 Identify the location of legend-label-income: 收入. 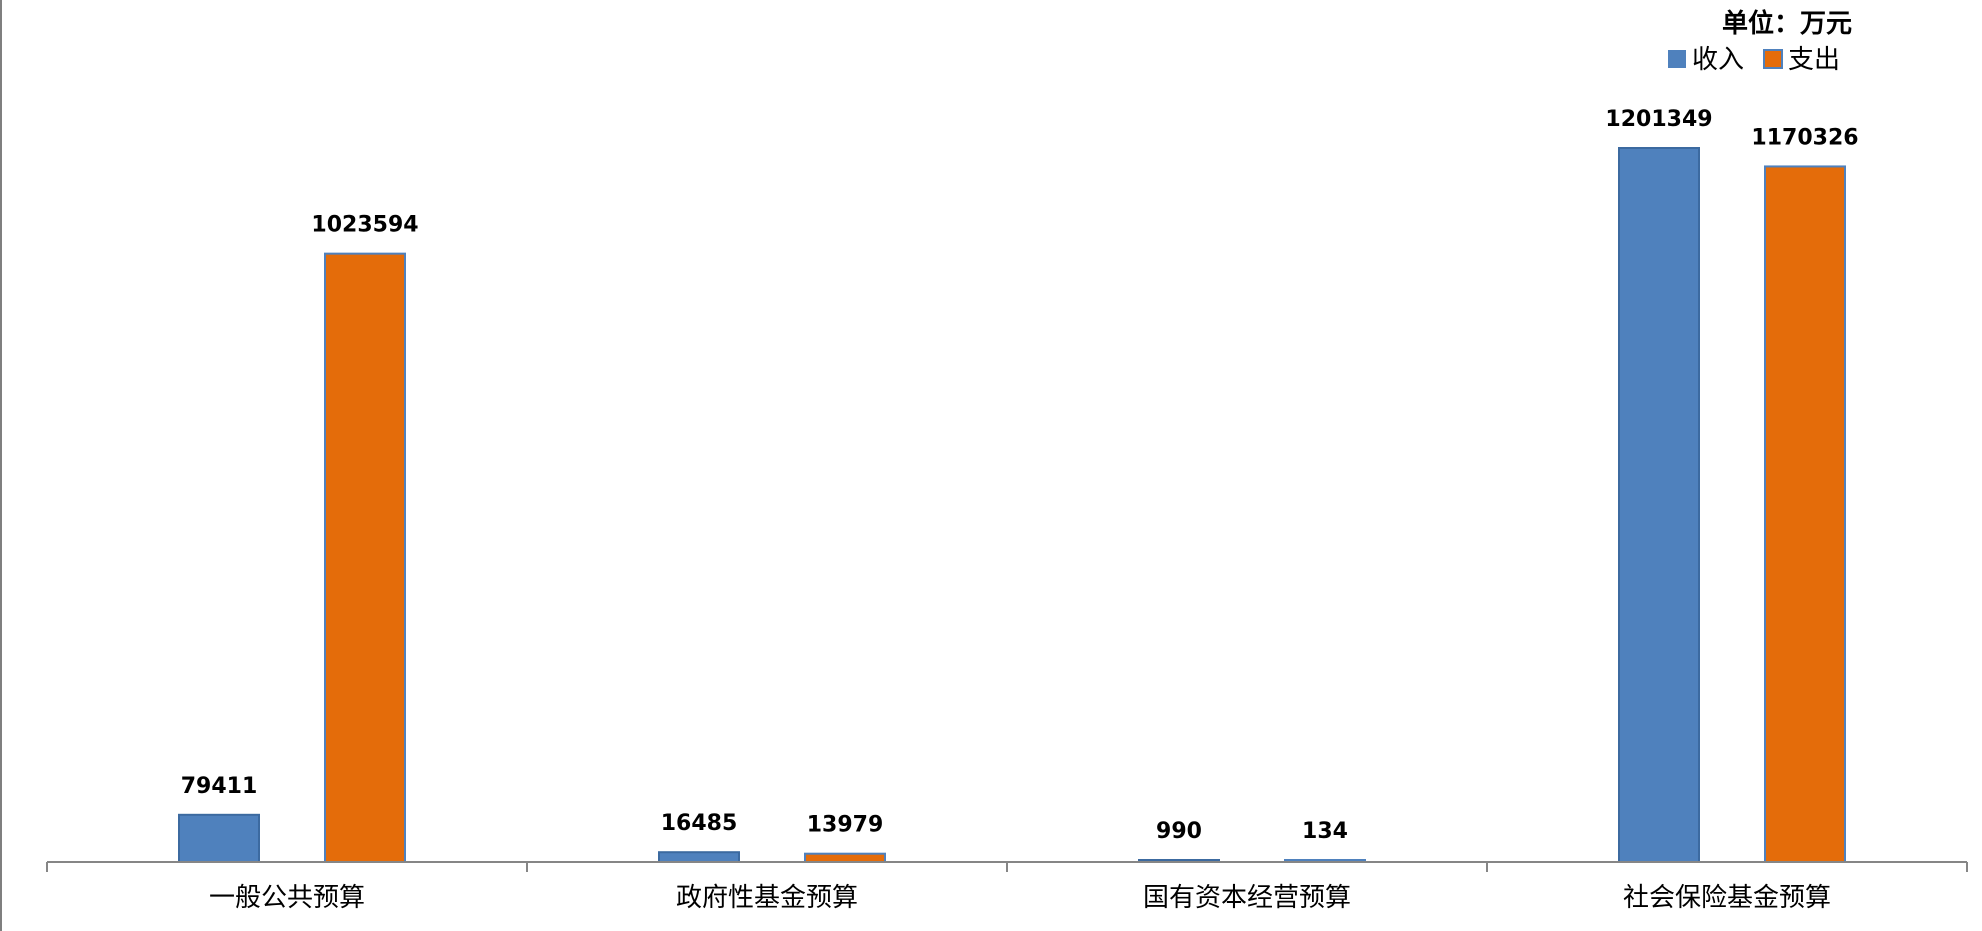
(1718, 60).